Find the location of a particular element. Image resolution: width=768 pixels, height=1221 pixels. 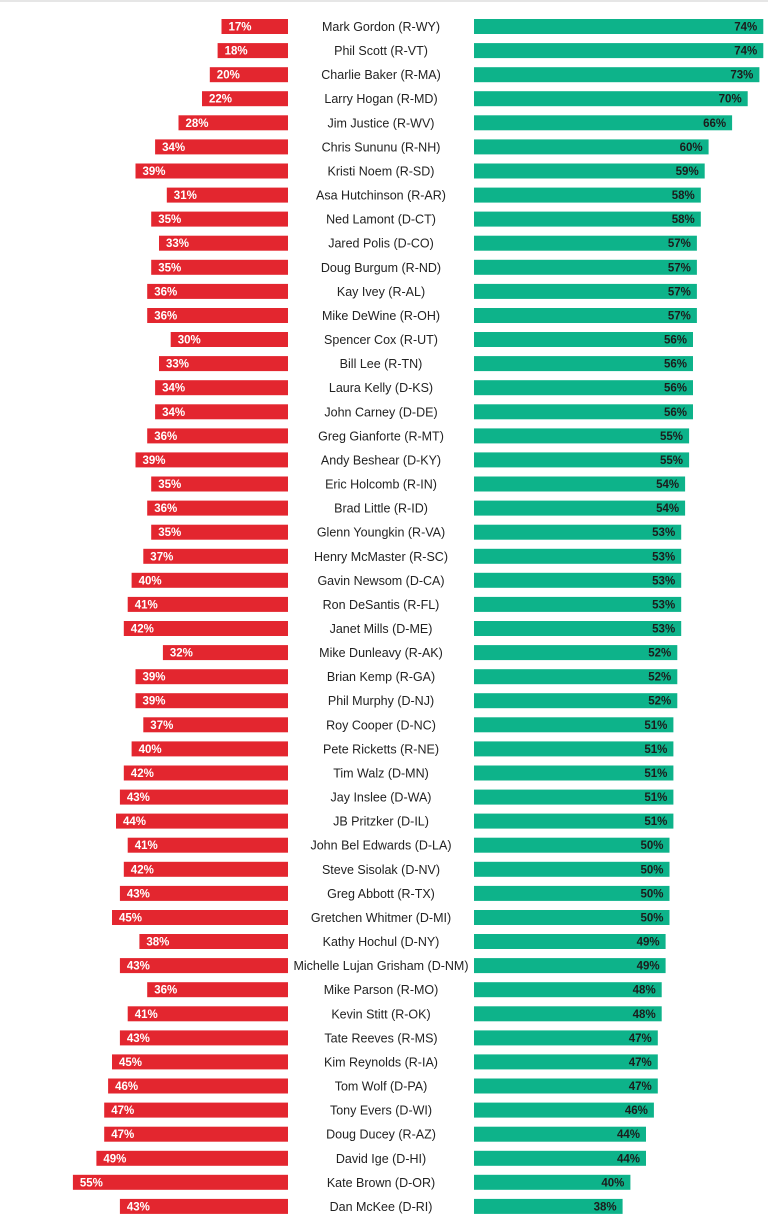

governor-label: Kay Ivey (R-AL) is located at coordinates (381, 292).